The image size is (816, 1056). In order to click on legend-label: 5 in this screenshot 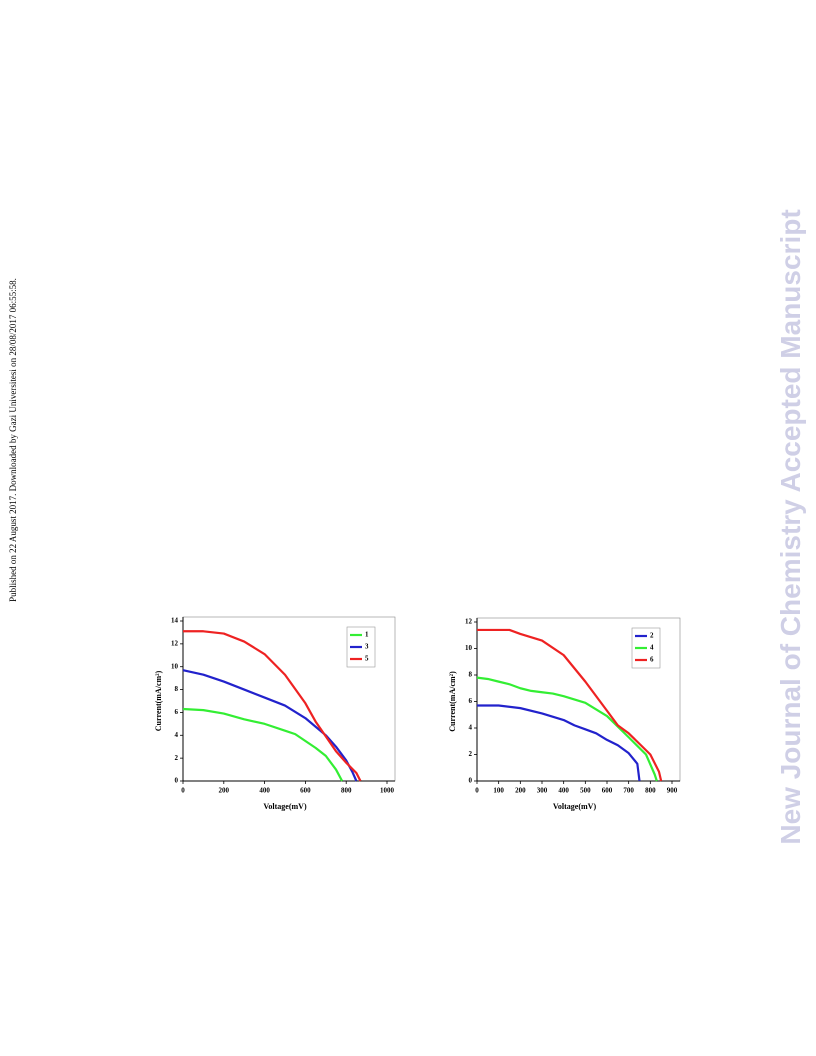, I will do `click(367, 659)`.